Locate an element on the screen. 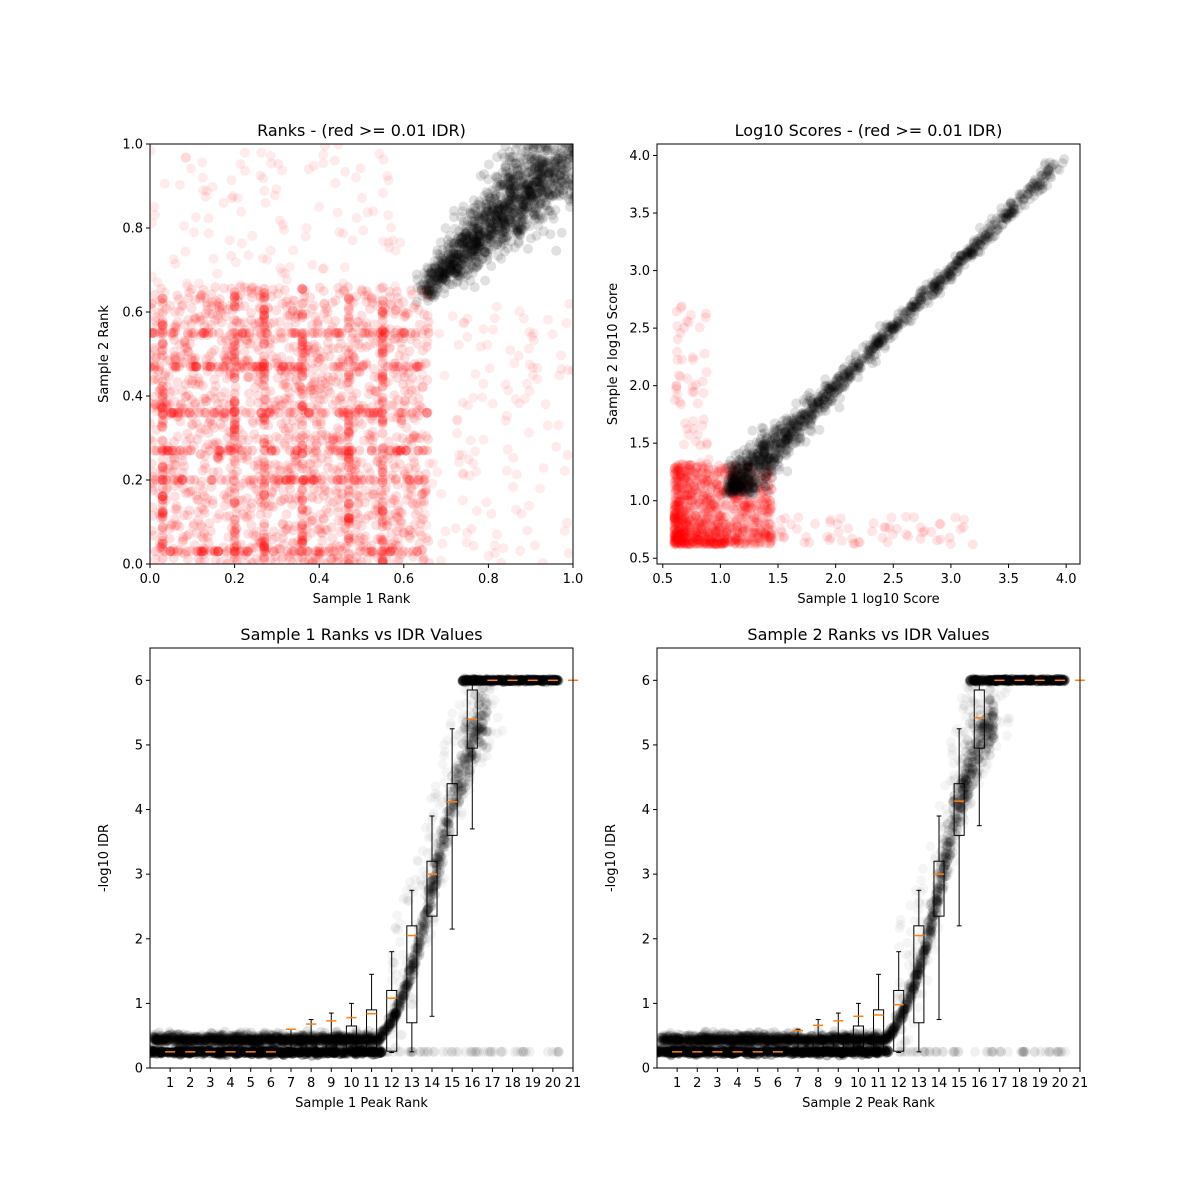  x-tick-label: 1.0 is located at coordinates (573, 579).